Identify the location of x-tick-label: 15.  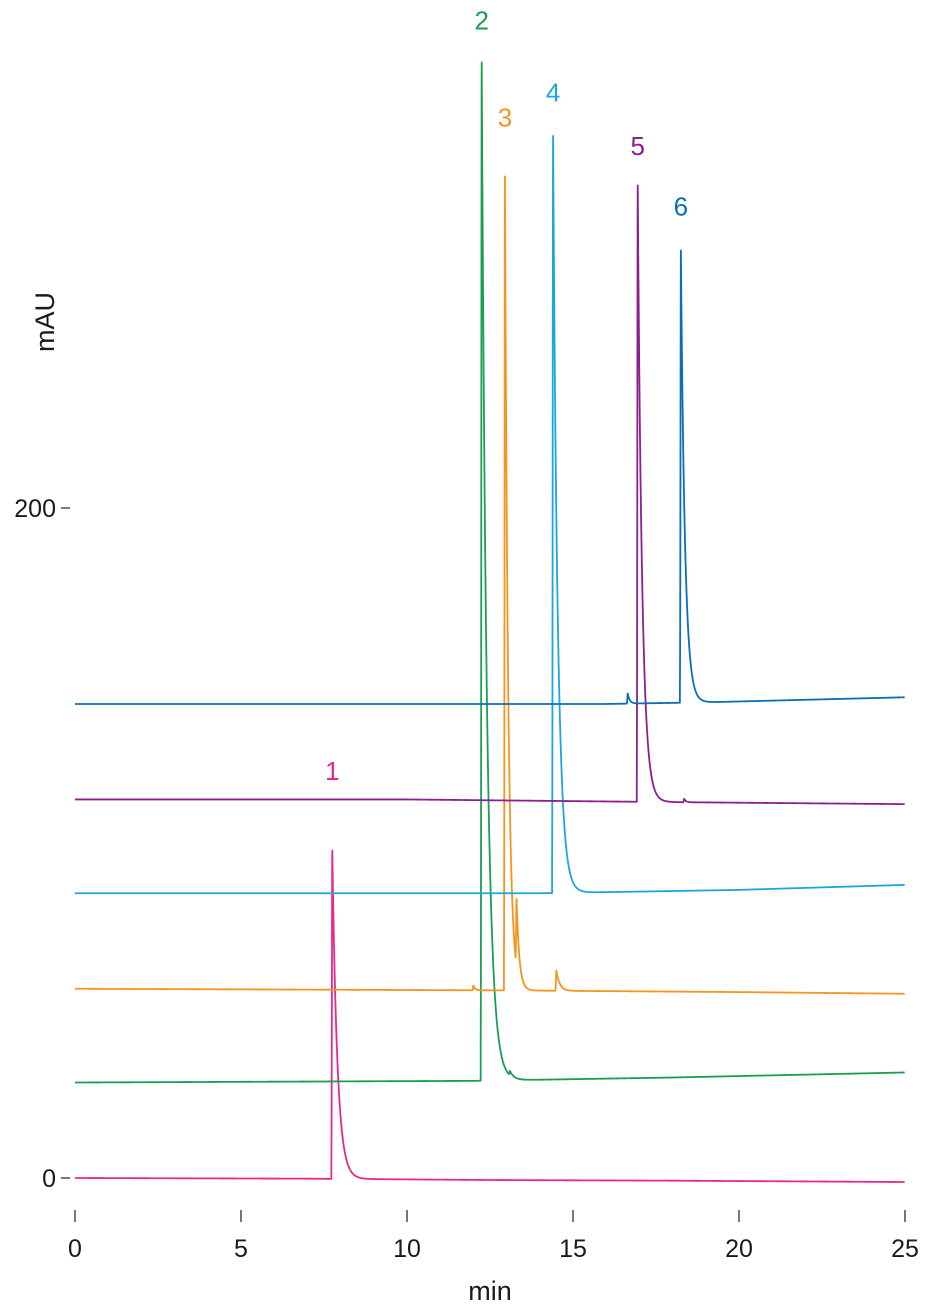
(573, 1249).